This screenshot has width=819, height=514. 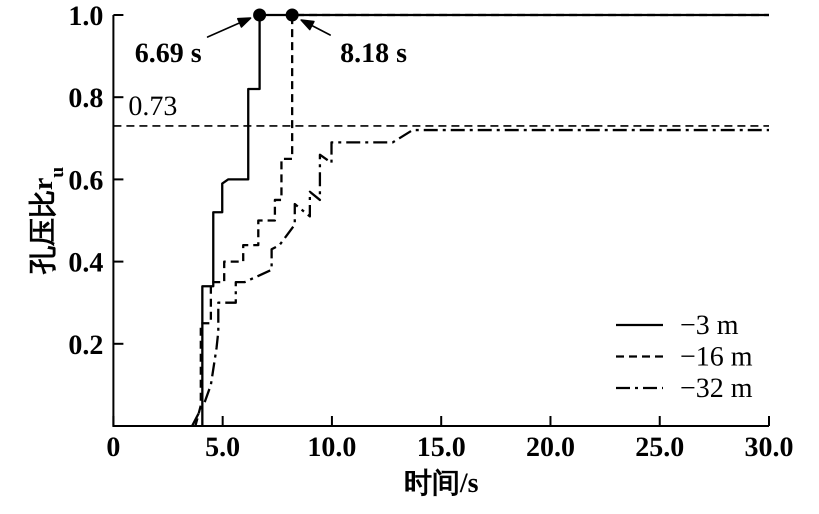 What do you see at coordinates (441, 483) in the screenshot?
I see `xlabel: 时间/s` at bounding box center [441, 483].